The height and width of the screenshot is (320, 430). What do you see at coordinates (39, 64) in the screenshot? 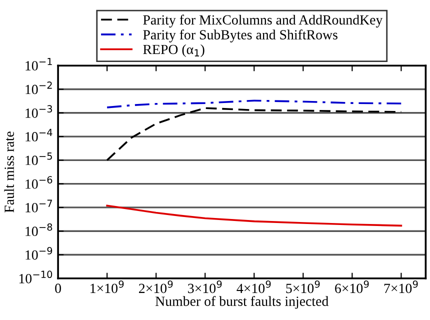
I see `y-tick-label: 10$^{−1}$` at bounding box center [39, 64].